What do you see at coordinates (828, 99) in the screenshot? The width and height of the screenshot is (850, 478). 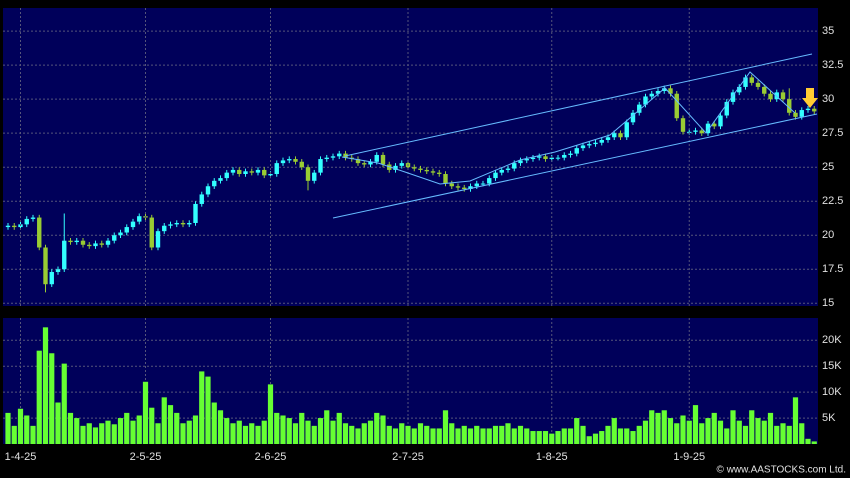 I see `y-tick-label: 30` at bounding box center [828, 99].